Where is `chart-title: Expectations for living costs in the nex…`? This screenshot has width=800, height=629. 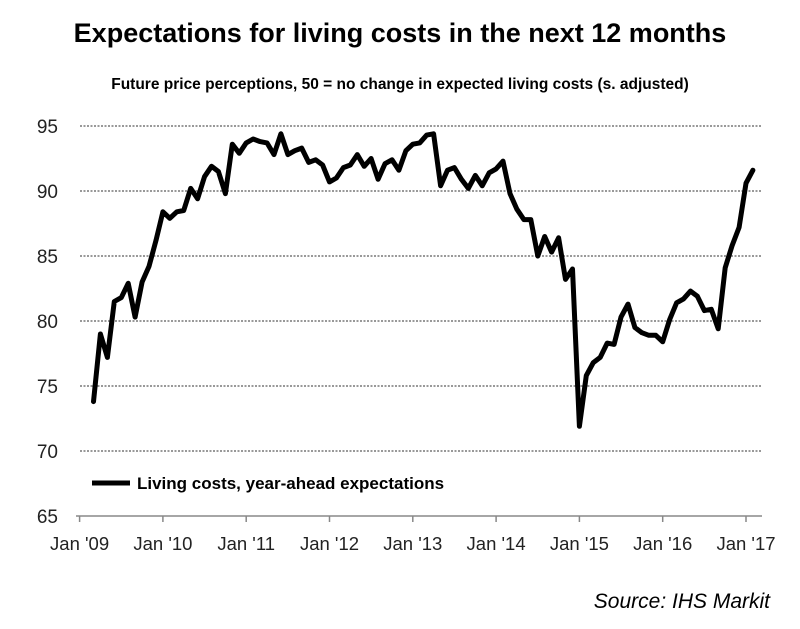 chart-title: Expectations for living costs in the nex… is located at coordinates (400, 33).